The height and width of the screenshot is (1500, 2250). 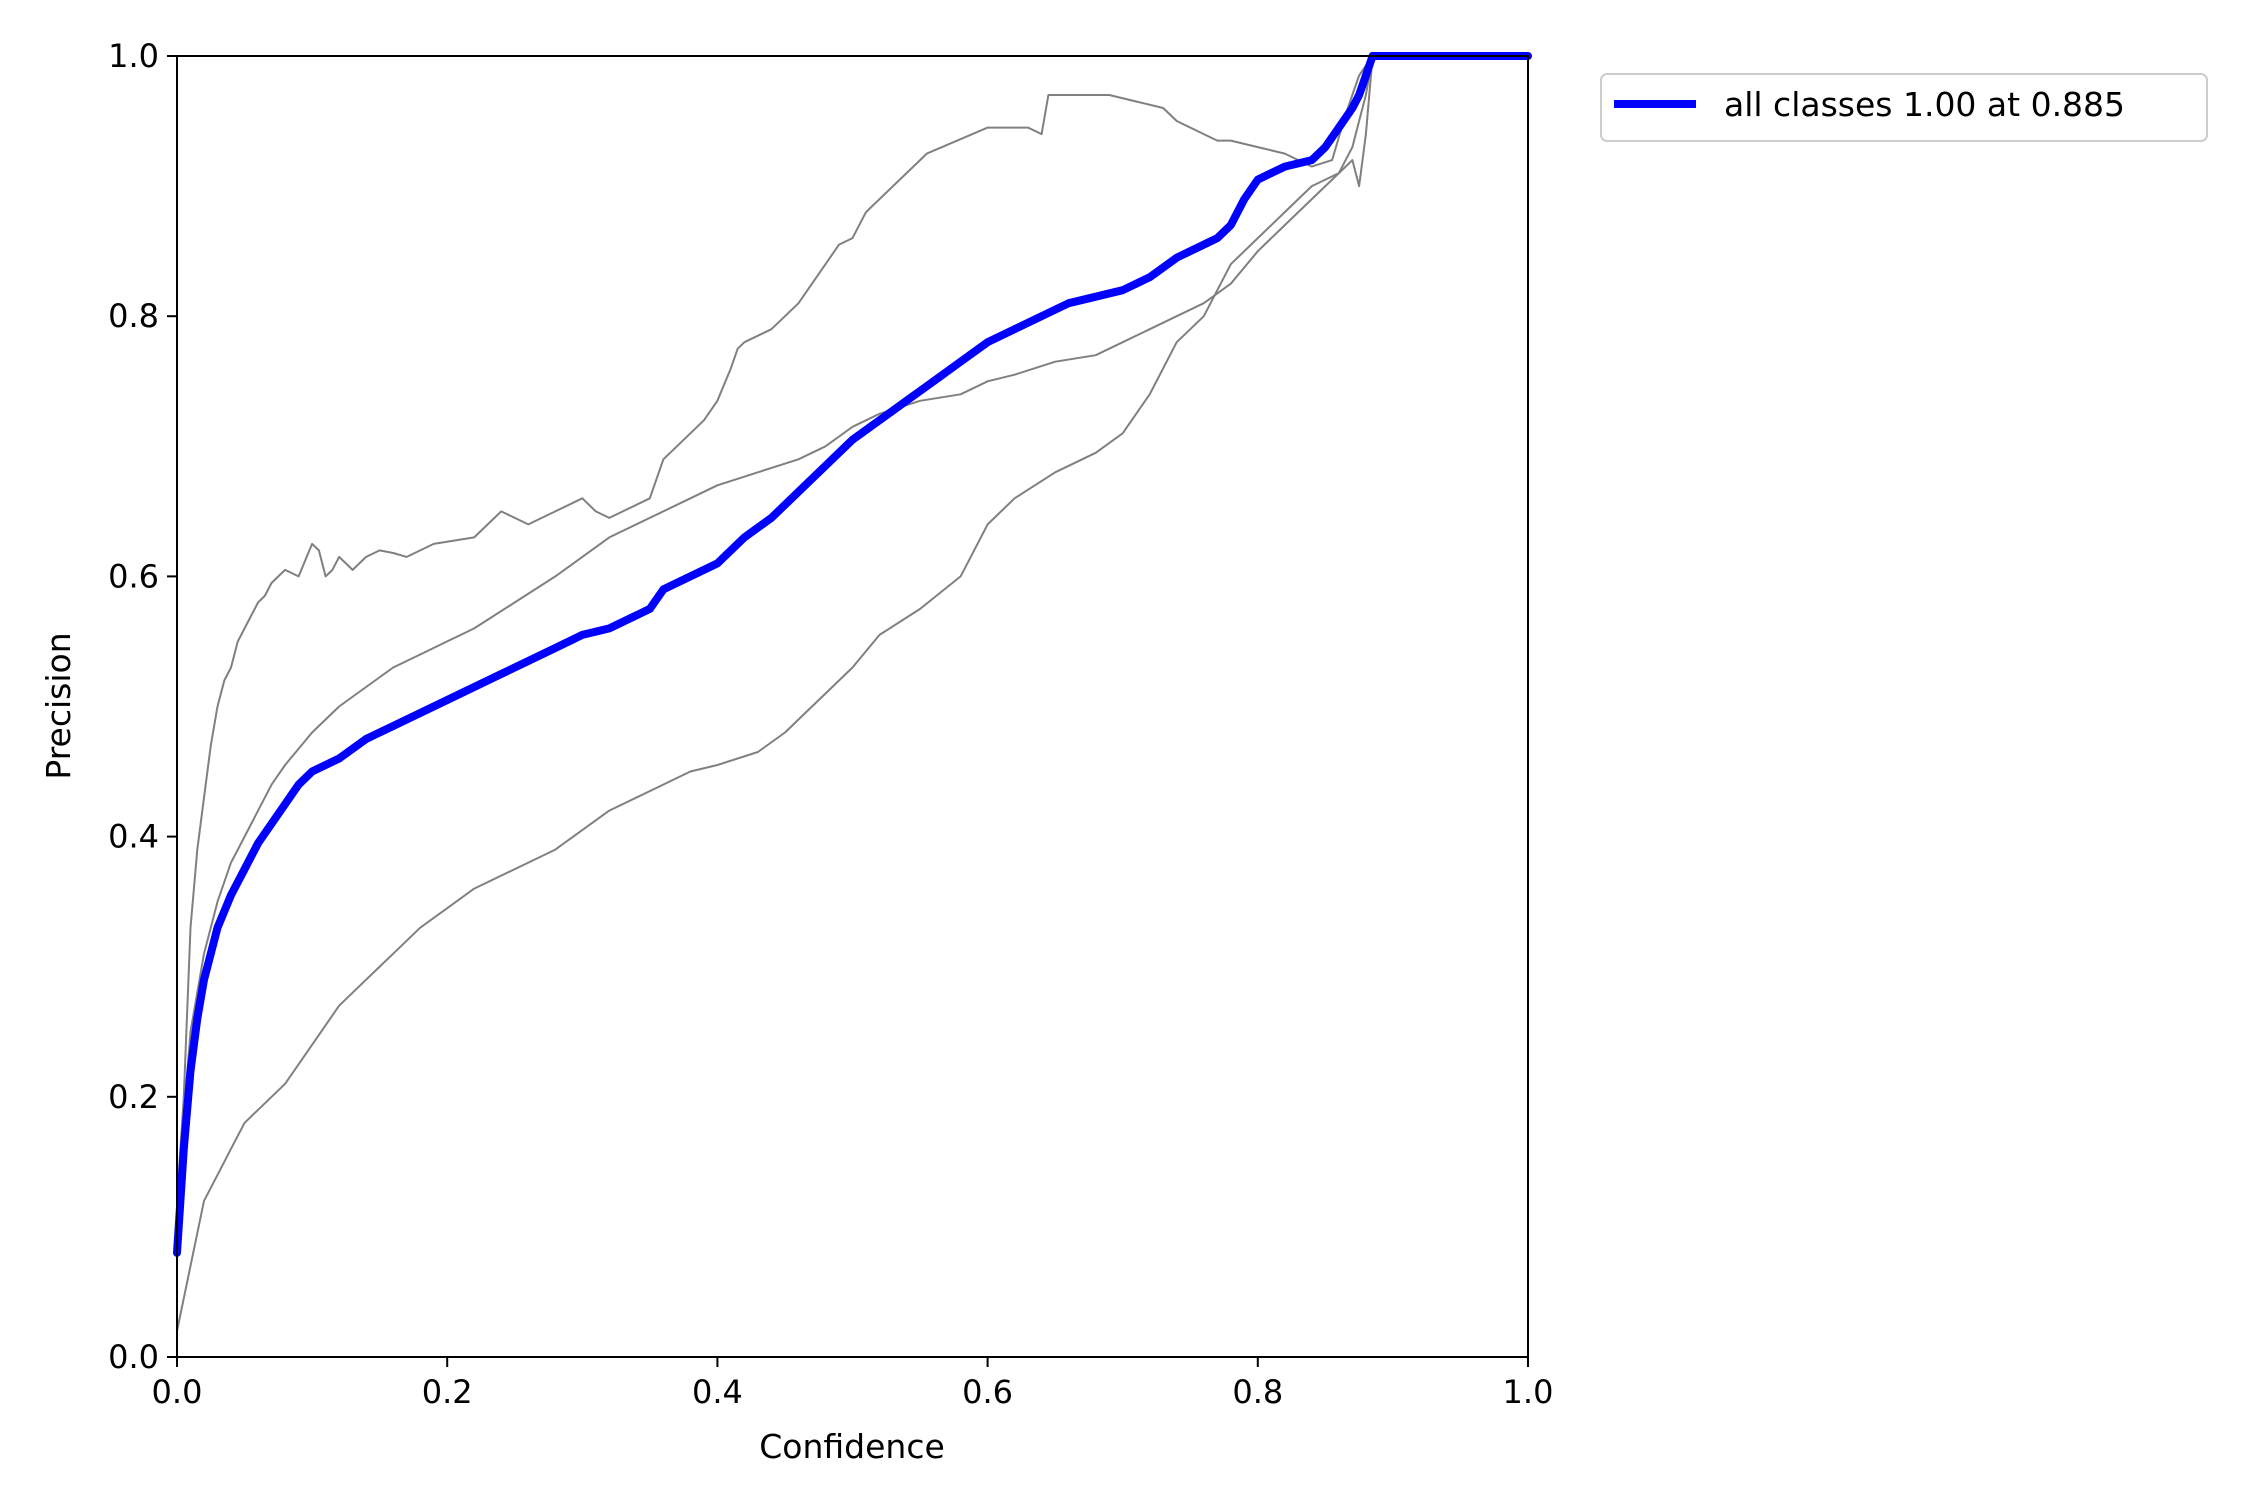 I want to click on x-tick-label: 0.8, so click(x=1257, y=1392).